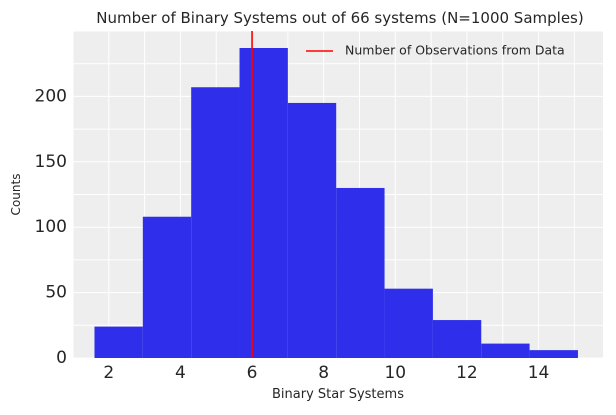  Describe the element at coordinates (56, 293) in the screenshot. I see `y-tick-label: 50` at that location.